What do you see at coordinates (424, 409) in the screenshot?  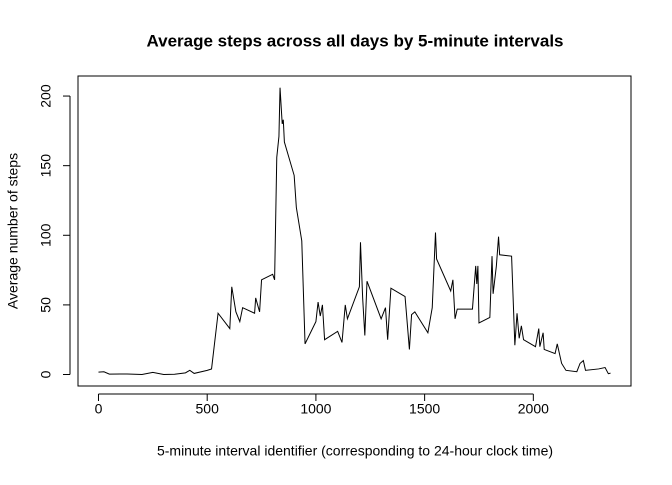 I see `x-tick-label: 1500` at bounding box center [424, 409].